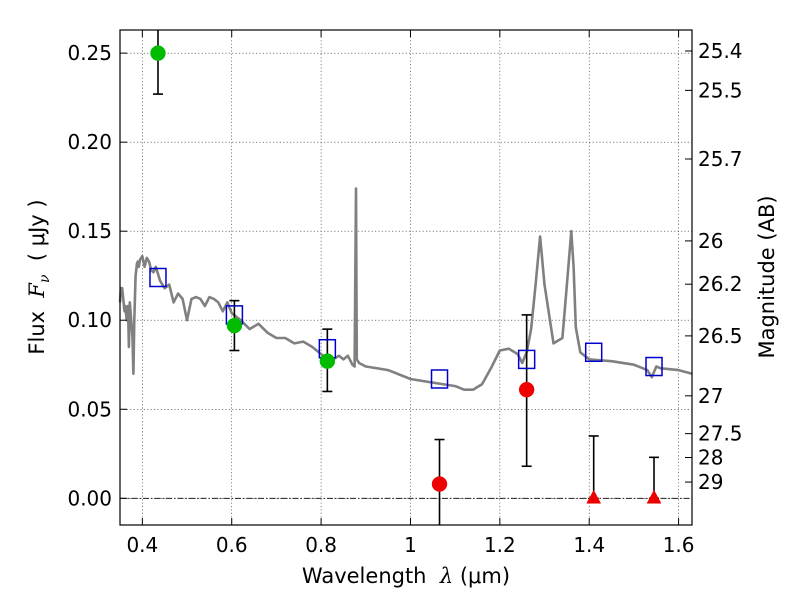 This screenshot has width=800, height=600. I want to click on y-axis-label-prefix: Flux, so click(37, 326).